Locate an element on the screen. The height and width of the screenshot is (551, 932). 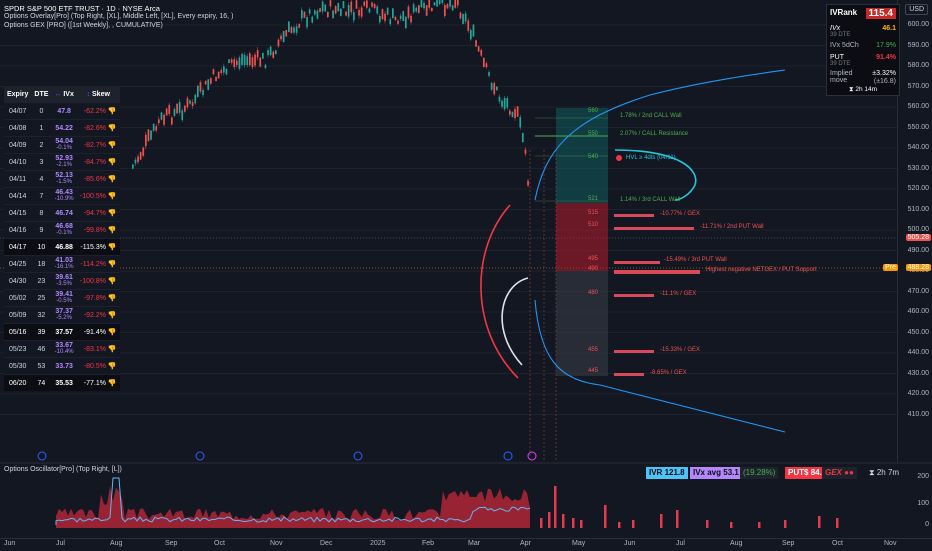
expiry-date: 04/07 is located at coordinates (18, 111).